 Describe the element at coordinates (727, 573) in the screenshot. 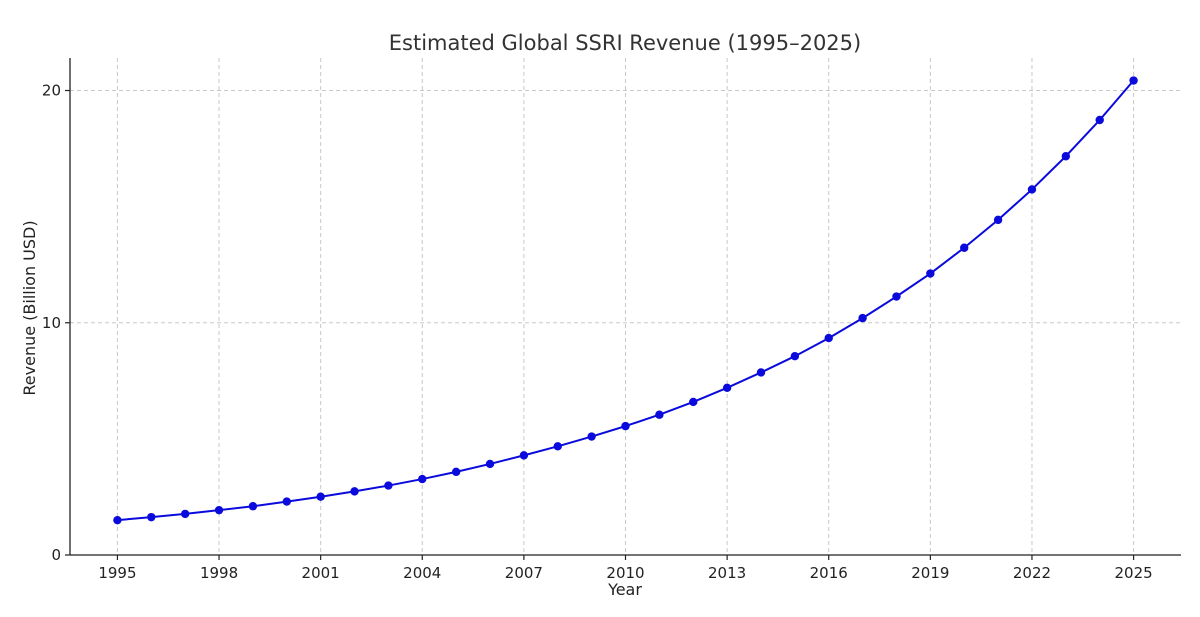

I see `x-tick-label: 2013` at that location.